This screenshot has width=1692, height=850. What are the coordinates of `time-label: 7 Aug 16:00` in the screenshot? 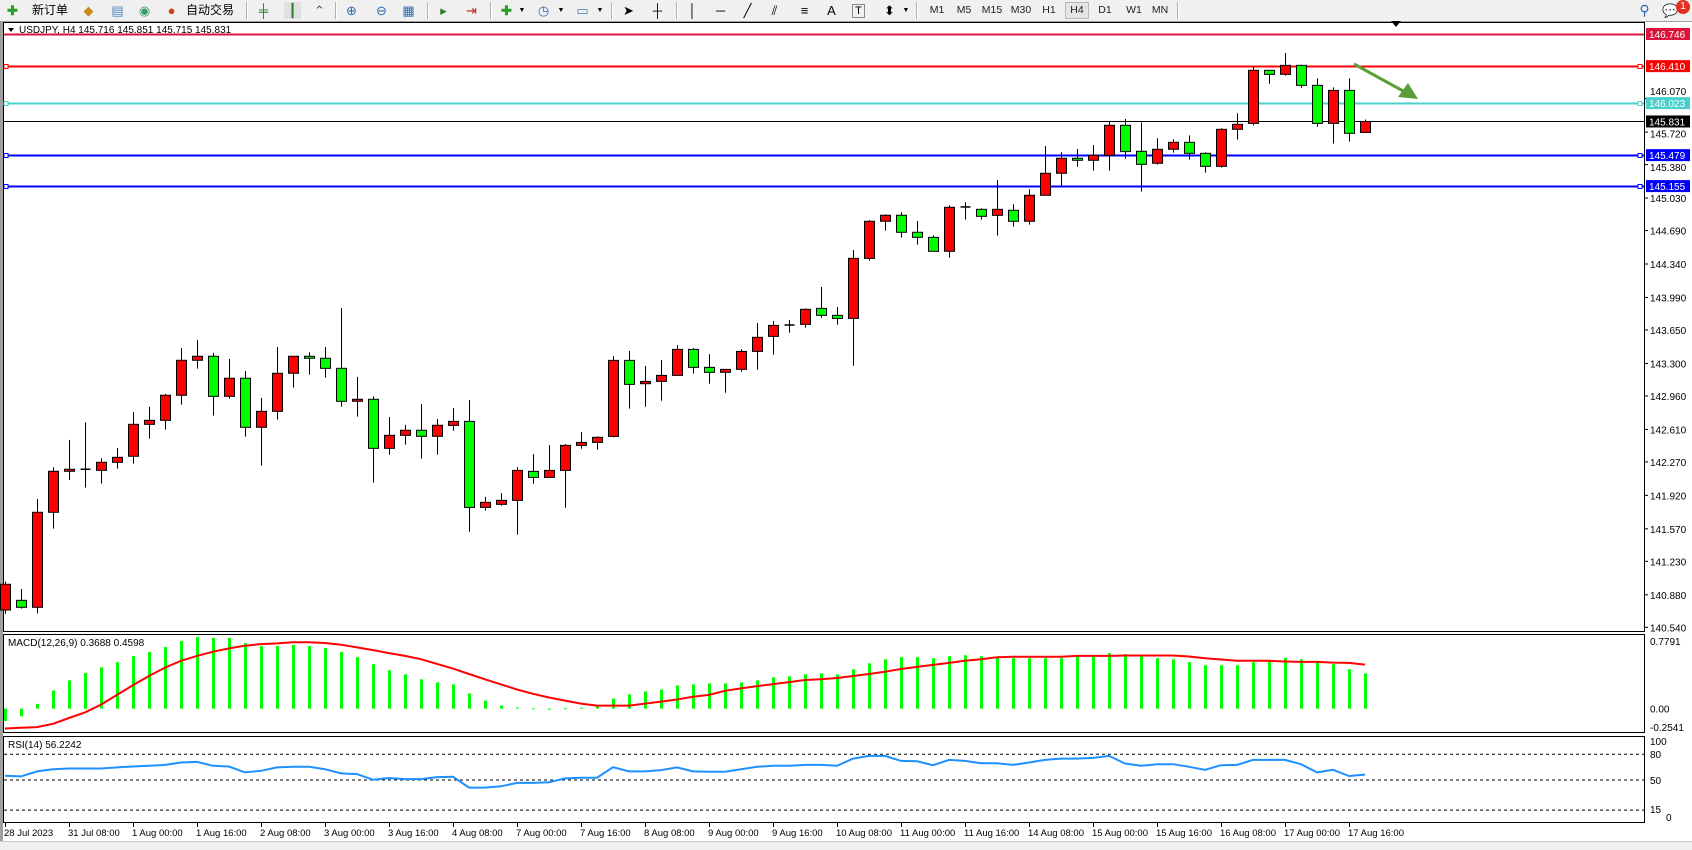 It's located at (605, 833).